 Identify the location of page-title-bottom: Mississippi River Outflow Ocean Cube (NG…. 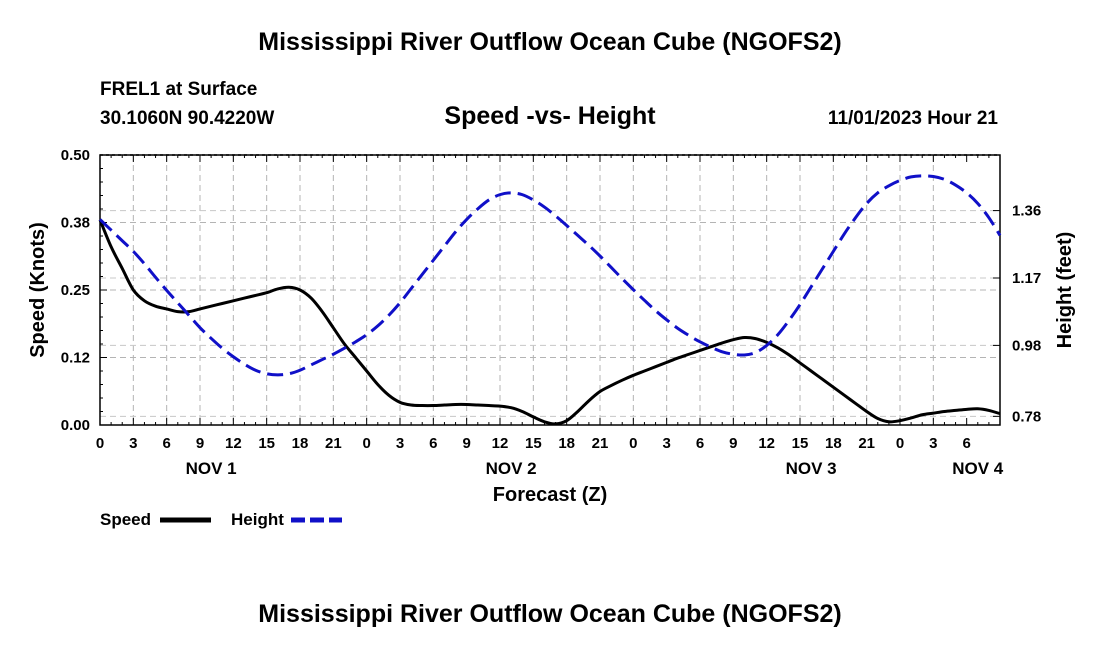
(550, 614).